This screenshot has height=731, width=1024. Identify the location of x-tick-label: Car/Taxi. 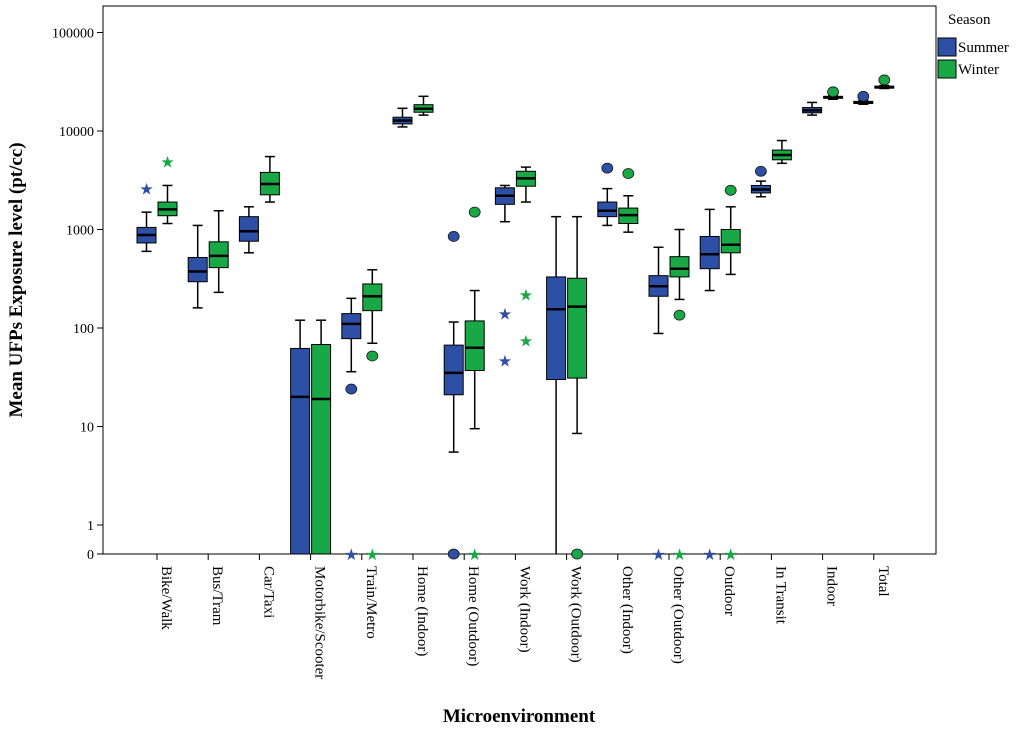
(268, 592).